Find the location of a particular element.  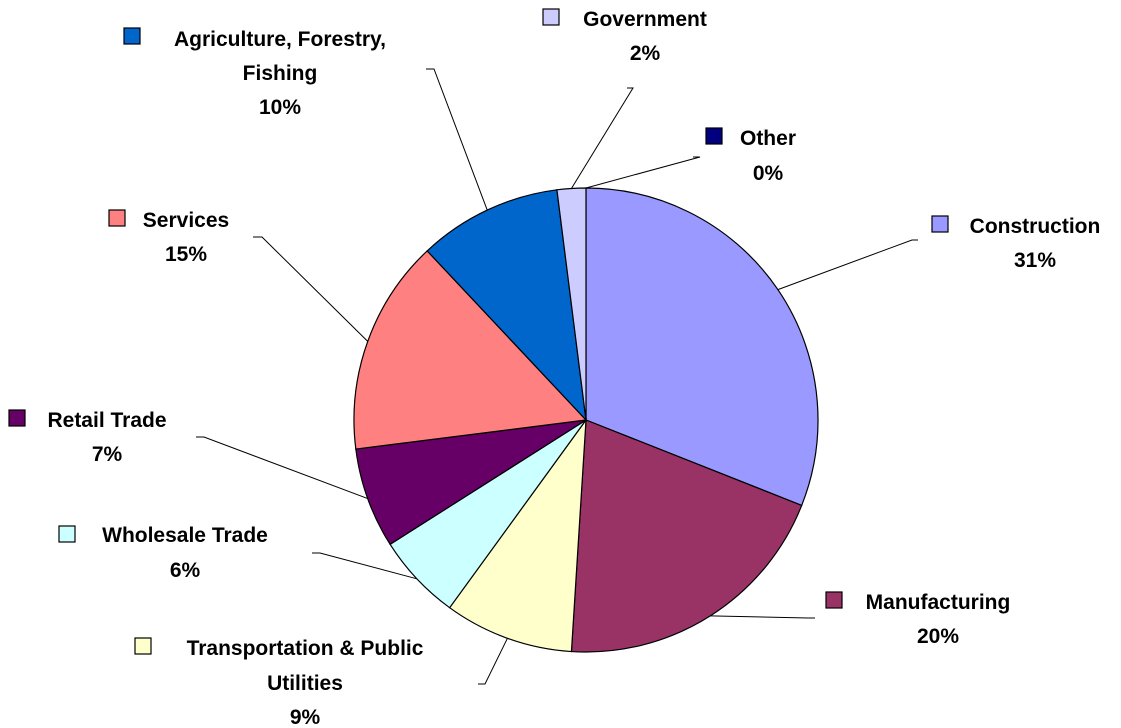

label-swatch-wholesale-trade is located at coordinates (67, 534).